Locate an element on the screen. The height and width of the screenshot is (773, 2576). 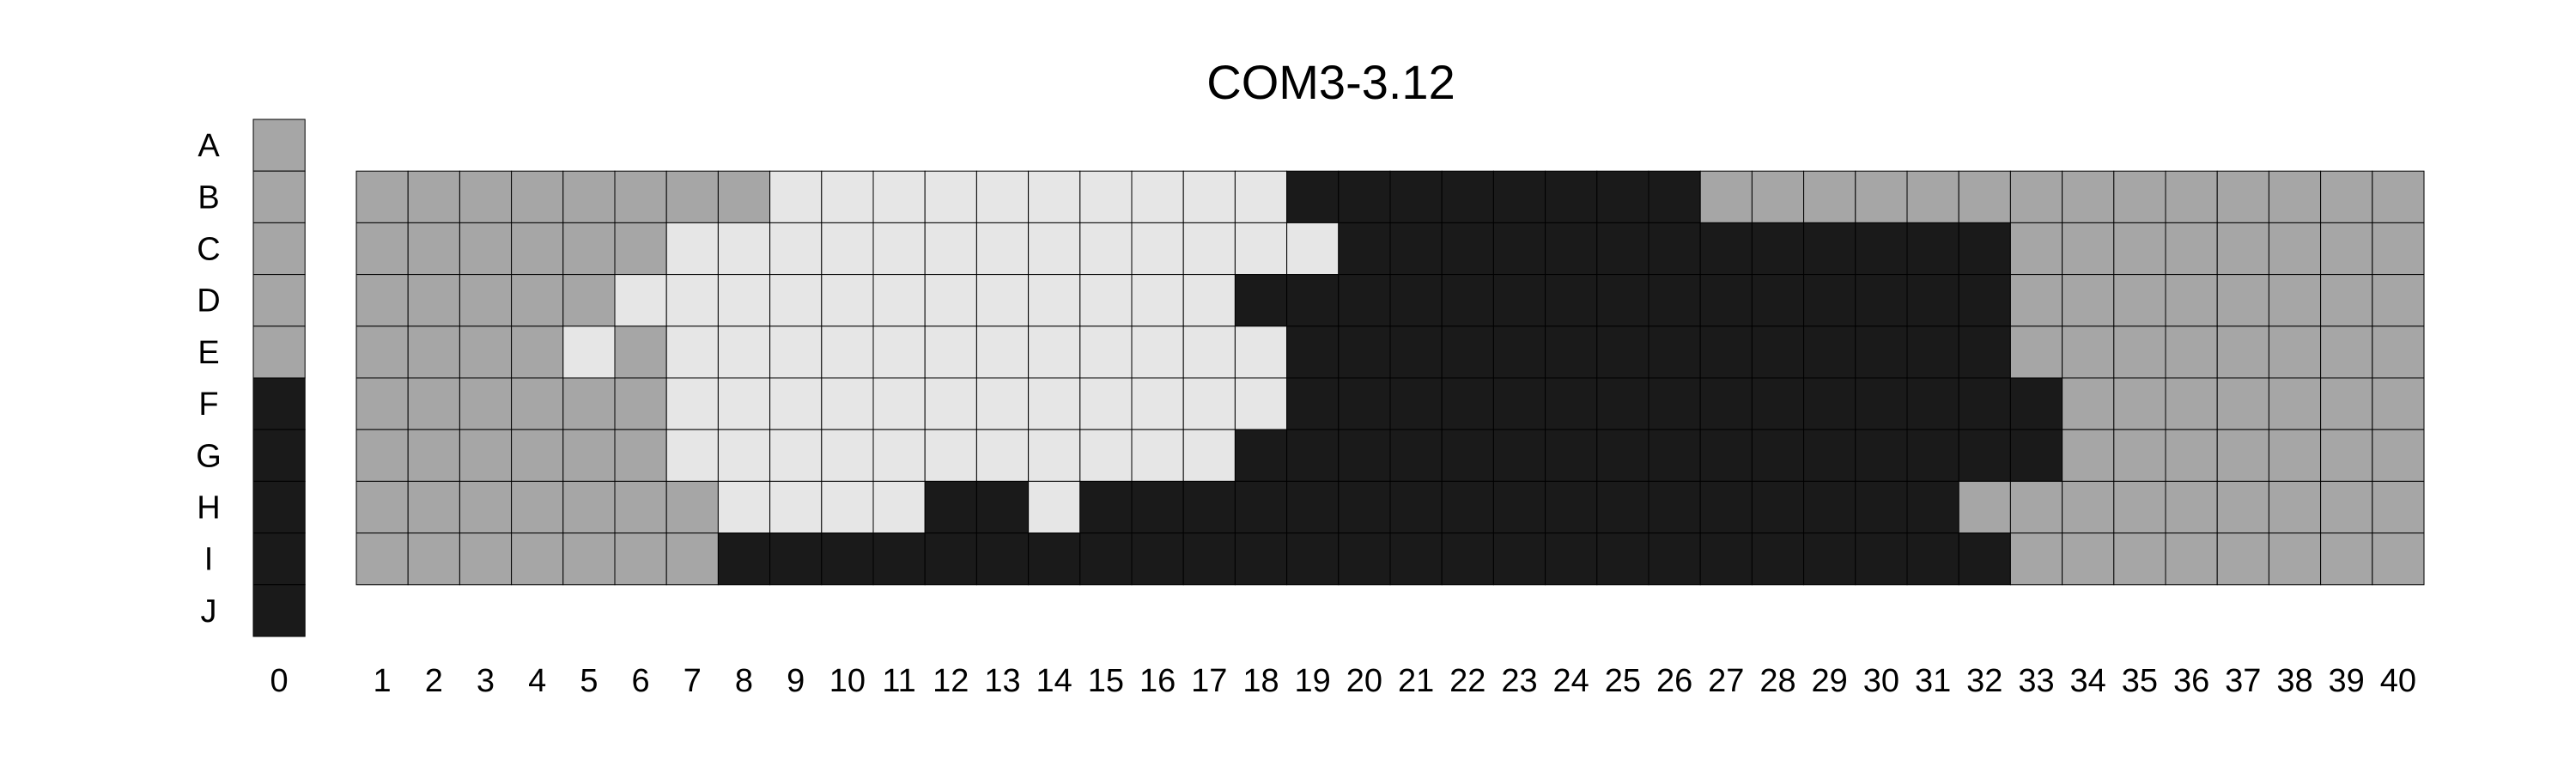
x-tick-label: 34 is located at coordinates (2088, 681).